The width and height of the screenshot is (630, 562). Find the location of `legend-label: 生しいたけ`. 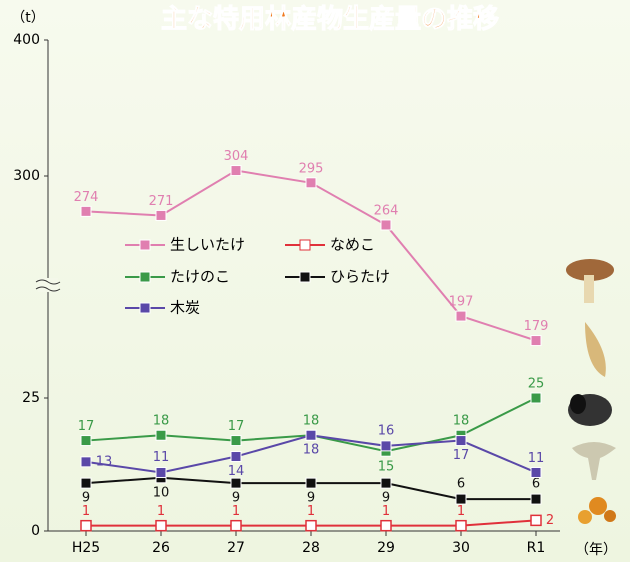

legend-label: 生しいたけ is located at coordinates (207, 245).